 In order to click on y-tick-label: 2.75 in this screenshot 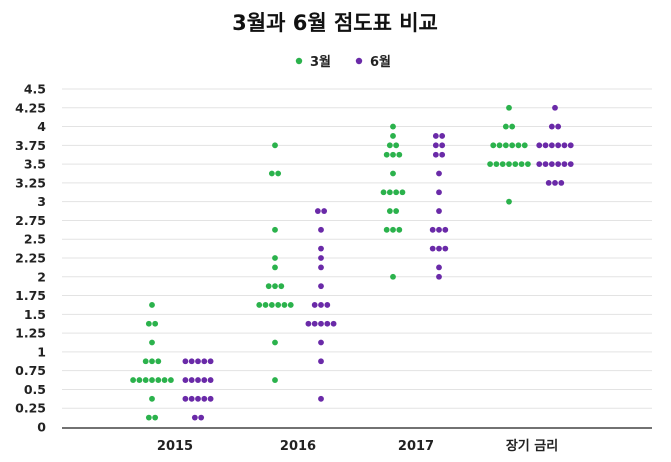, I will do `click(30, 220)`.